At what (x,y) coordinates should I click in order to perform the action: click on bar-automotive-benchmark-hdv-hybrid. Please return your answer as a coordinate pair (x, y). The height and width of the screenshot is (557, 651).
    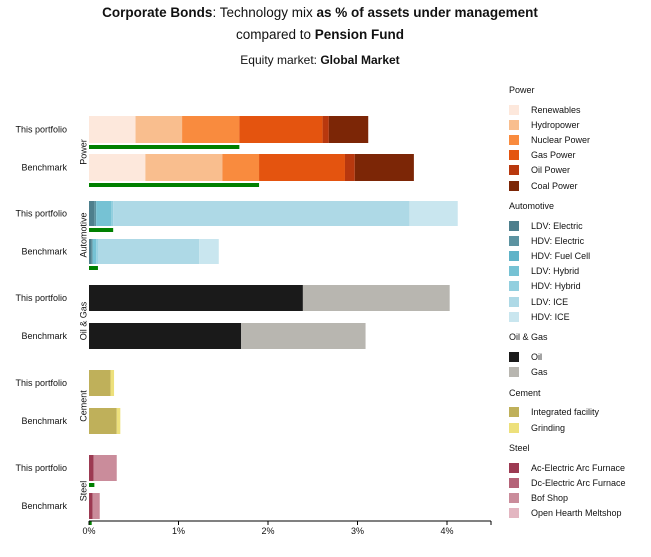
    Looking at the image, I should click on (97, 251).